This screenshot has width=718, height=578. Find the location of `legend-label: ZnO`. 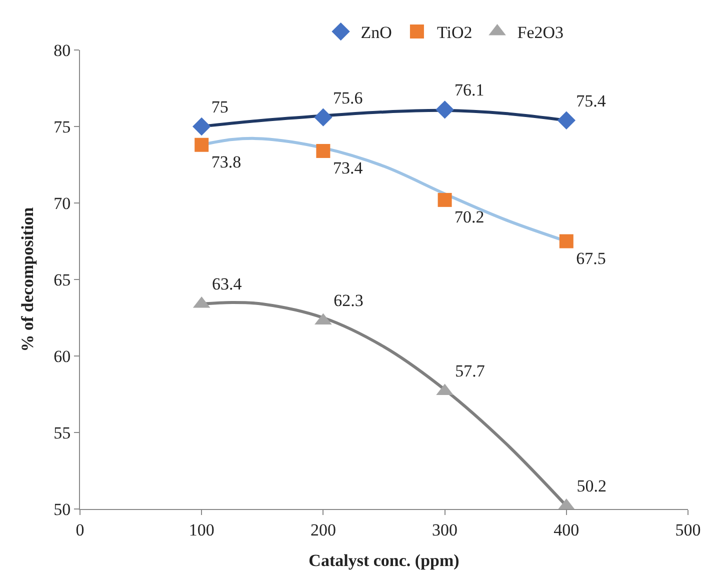

legend-label: ZnO is located at coordinates (376, 32).